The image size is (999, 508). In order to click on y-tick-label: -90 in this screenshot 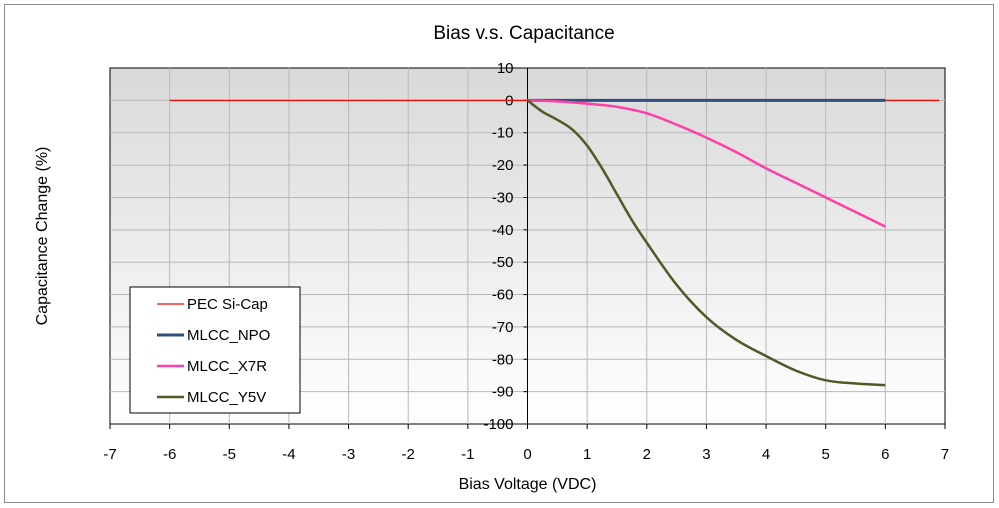, I will do `click(503, 392)`.